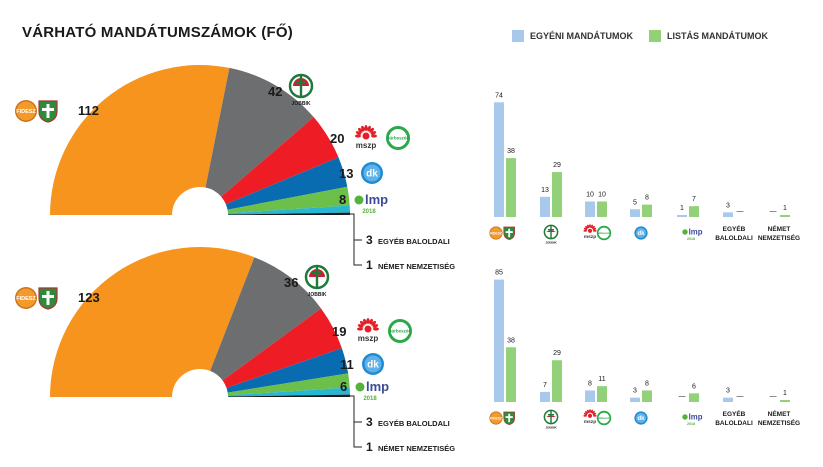  Describe the element at coordinates (288, 200) in the screenshot. I see `slice-lmp` at that location.